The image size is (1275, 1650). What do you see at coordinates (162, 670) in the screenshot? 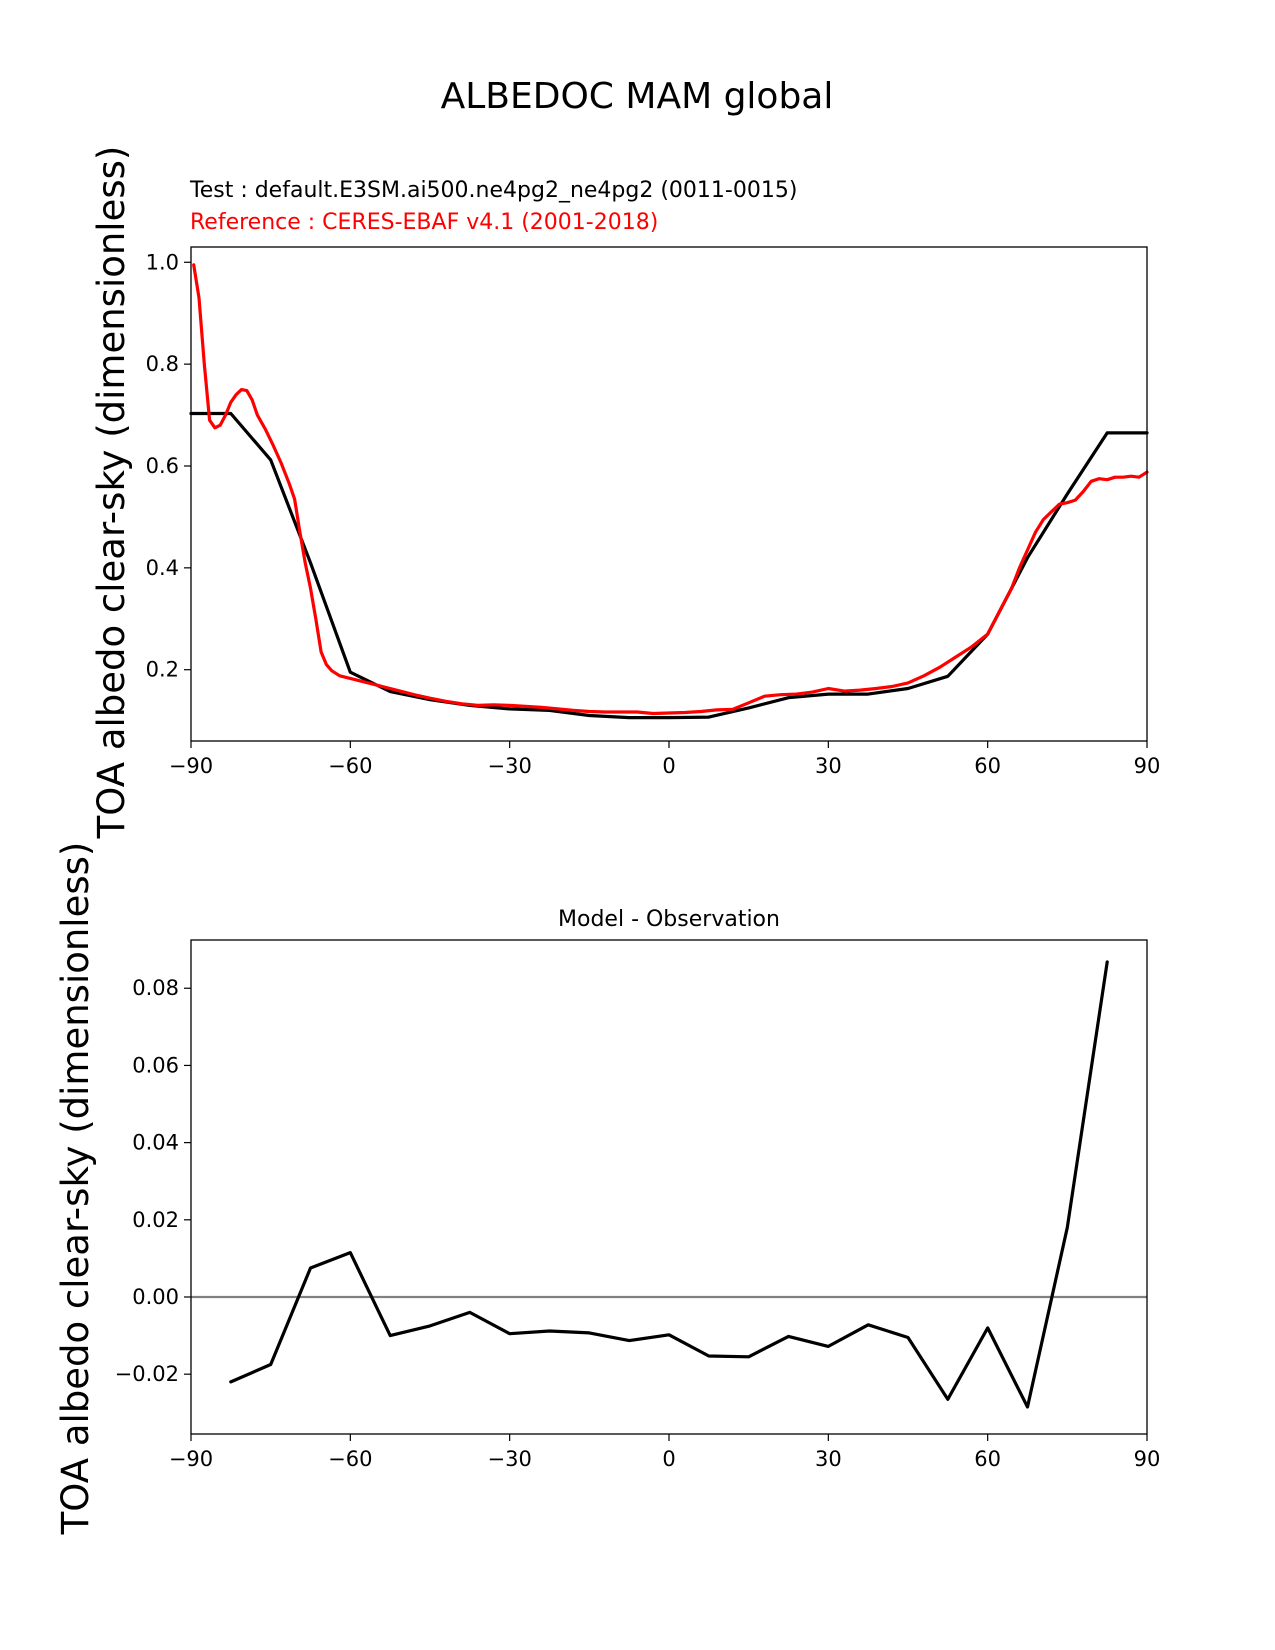
I see `y-tick-label: 0.2` at bounding box center [162, 670].